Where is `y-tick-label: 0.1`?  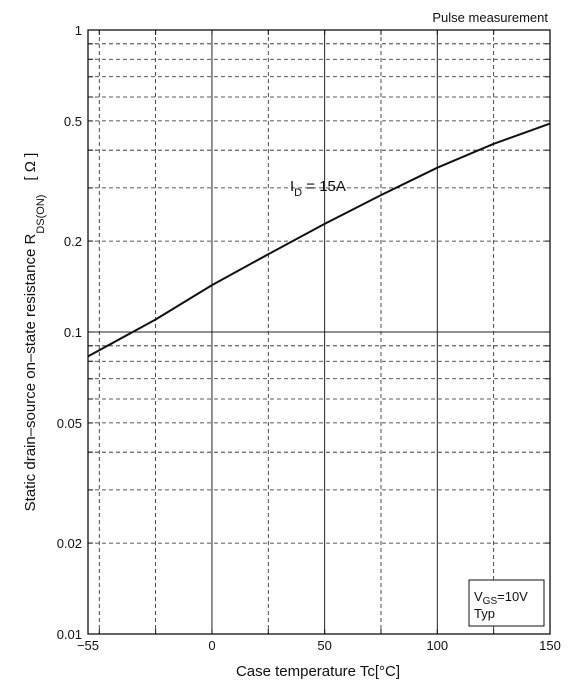
y-tick-label: 0.1 is located at coordinates (73, 332).